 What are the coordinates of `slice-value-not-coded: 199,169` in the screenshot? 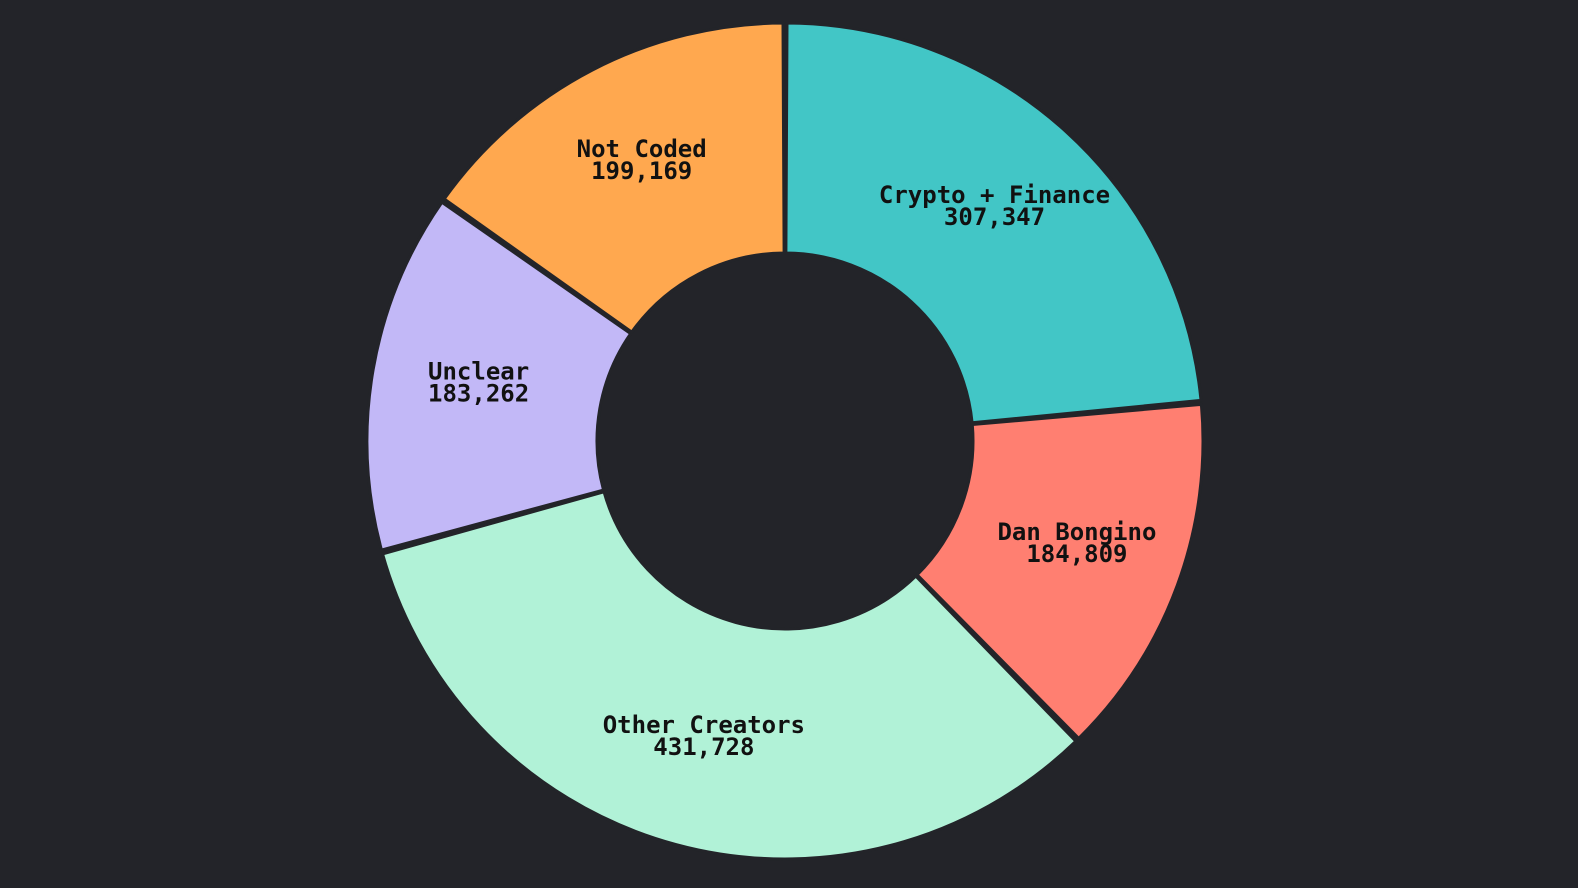 It's located at (641, 171).